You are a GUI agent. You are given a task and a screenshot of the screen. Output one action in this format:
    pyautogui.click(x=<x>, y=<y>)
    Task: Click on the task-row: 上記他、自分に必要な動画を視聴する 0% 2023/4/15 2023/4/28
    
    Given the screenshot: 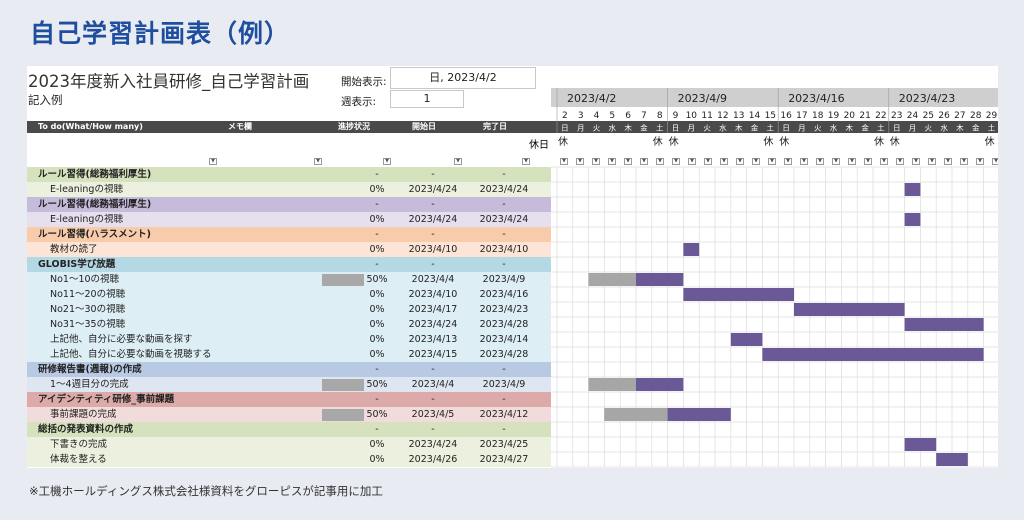 What is the action you would take?
    pyautogui.click(x=289, y=354)
    